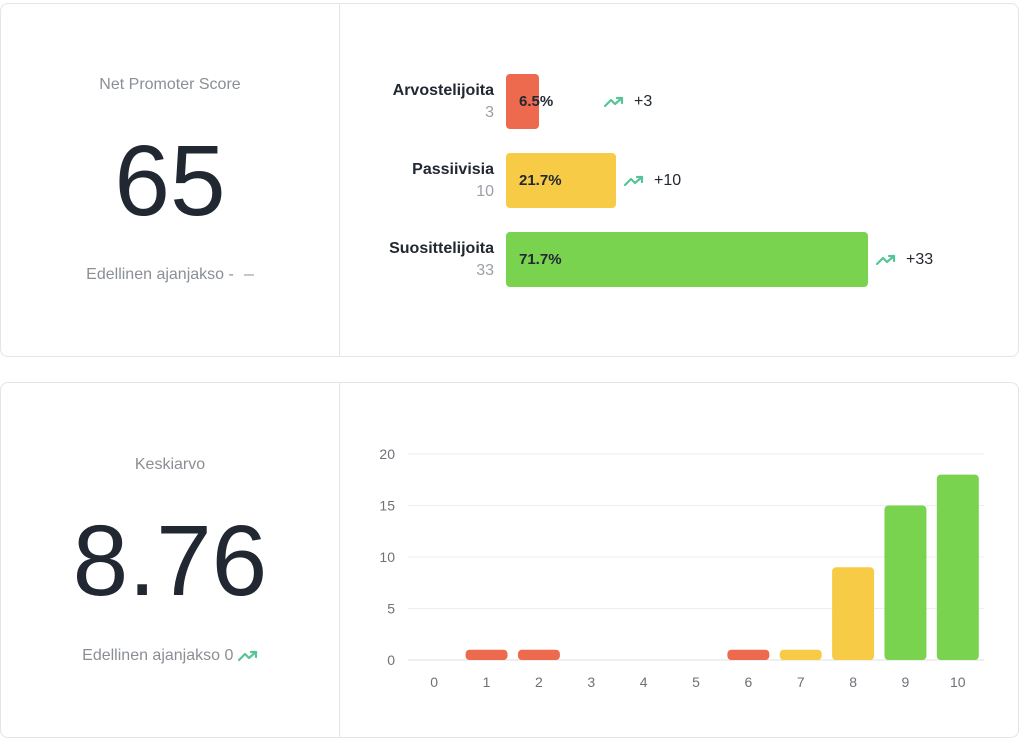 This screenshot has height=742, width=1024. What do you see at coordinates (652, 181) in the screenshot?
I see `segment-change: +10` at bounding box center [652, 181].